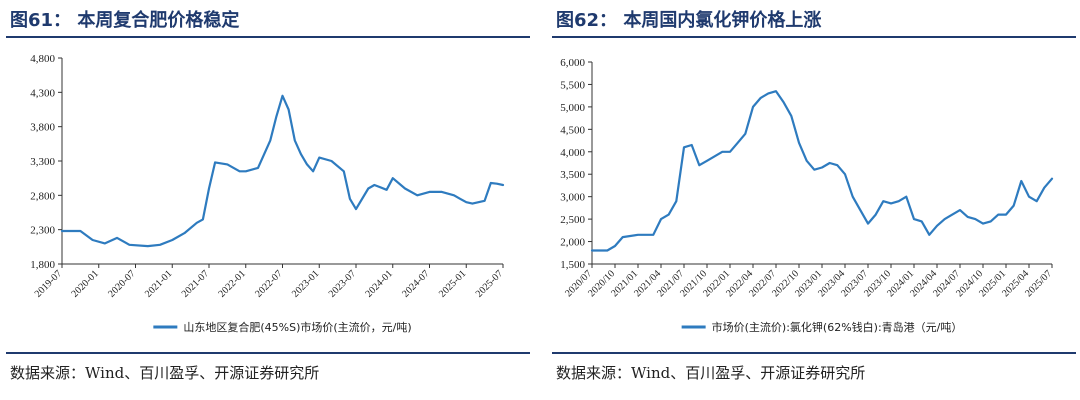 This screenshot has width=1080, height=400. What do you see at coordinates (572, 265) in the screenshot?
I see `y-tick-label: 1,500` at bounding box center [572, 265].